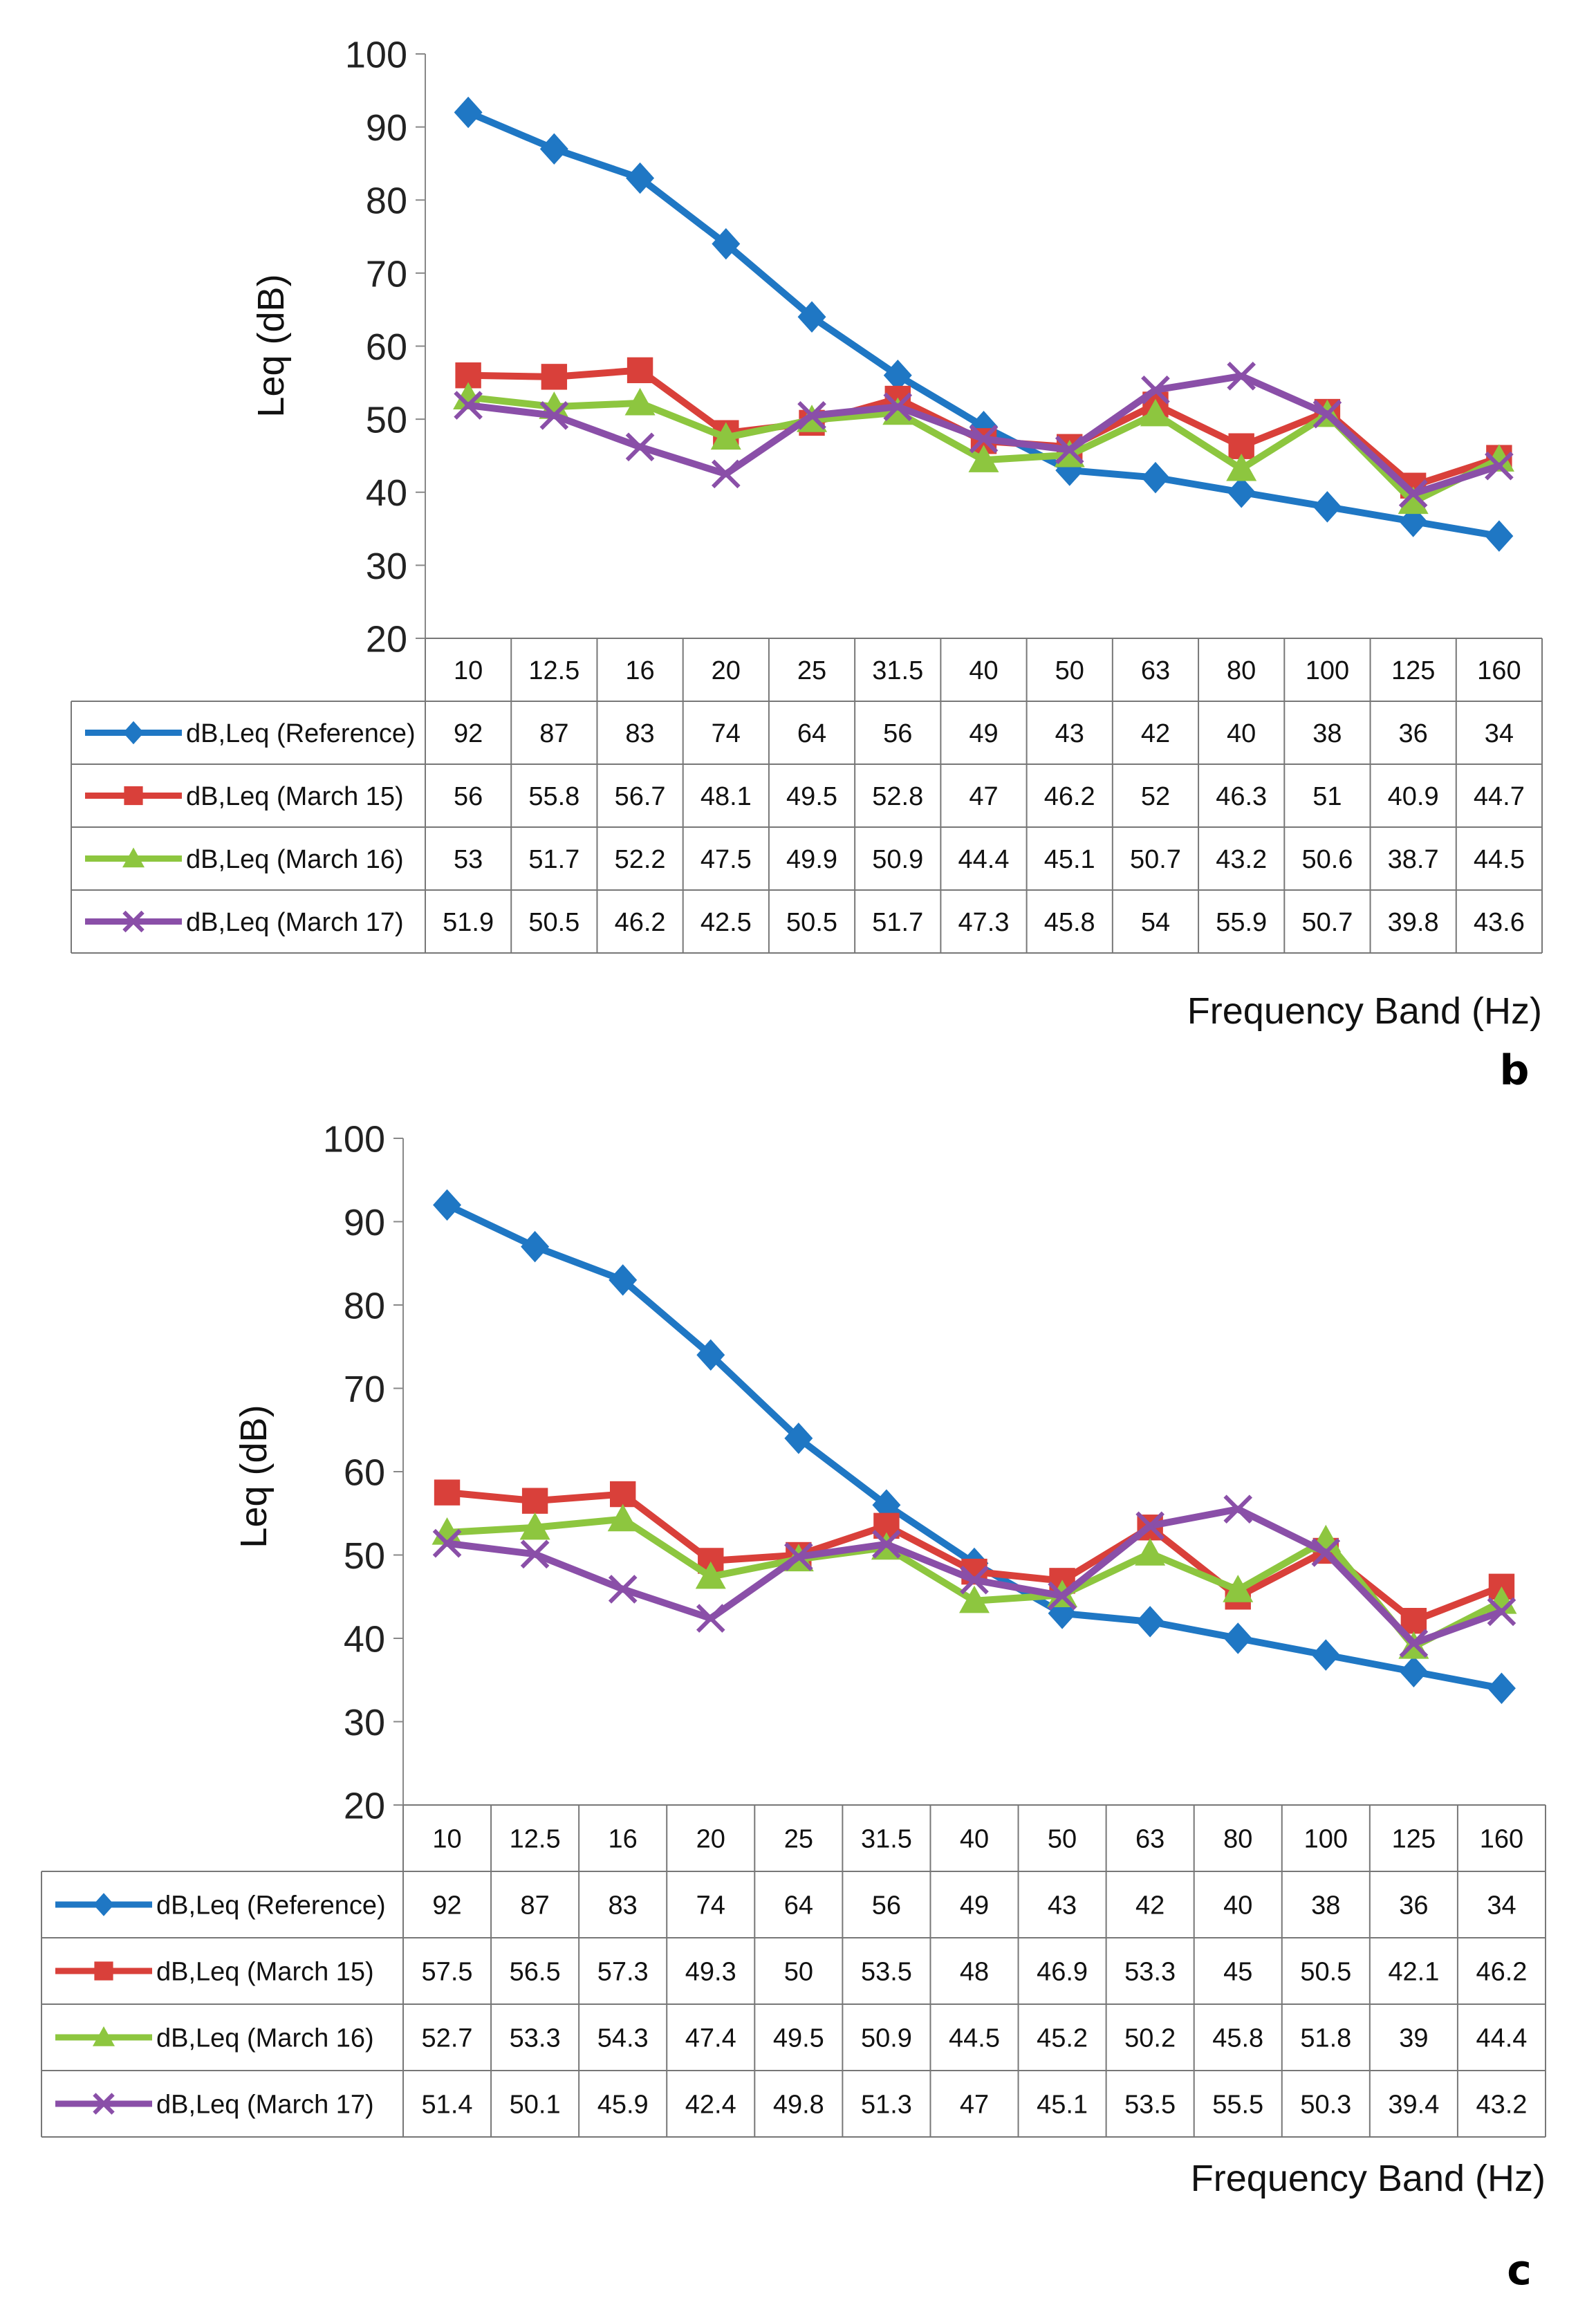 The height and width of the screenshot is (2305, 1596). I want to click on legend-label: dB,Leq (Reference), so click(301, 733).